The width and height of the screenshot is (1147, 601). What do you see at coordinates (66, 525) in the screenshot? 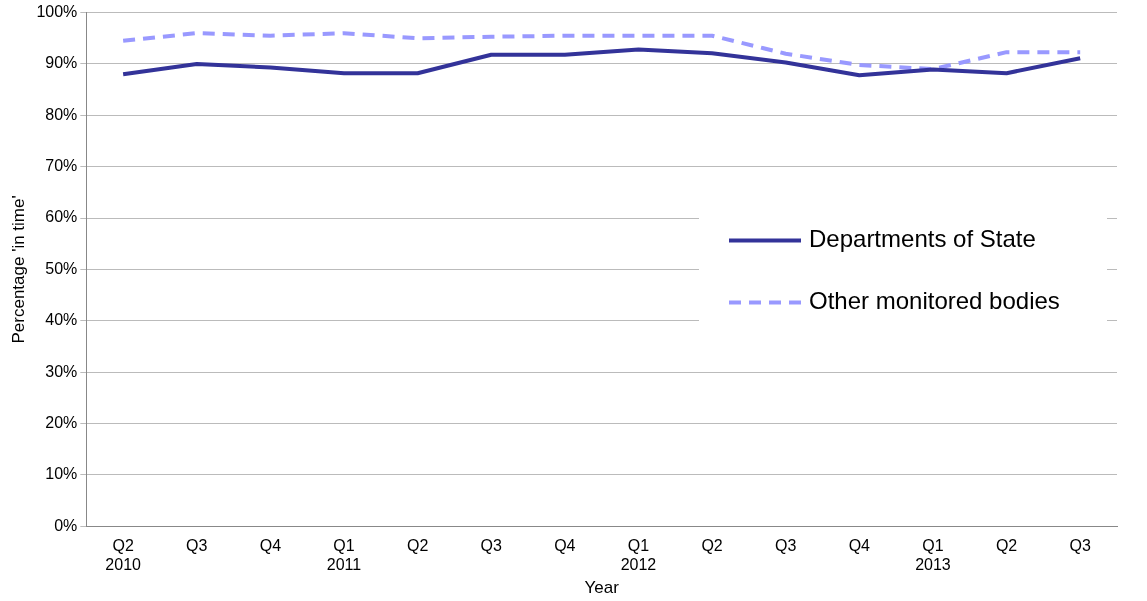
I see `y-tick-label: 0%` at bounding box center [66, 525].